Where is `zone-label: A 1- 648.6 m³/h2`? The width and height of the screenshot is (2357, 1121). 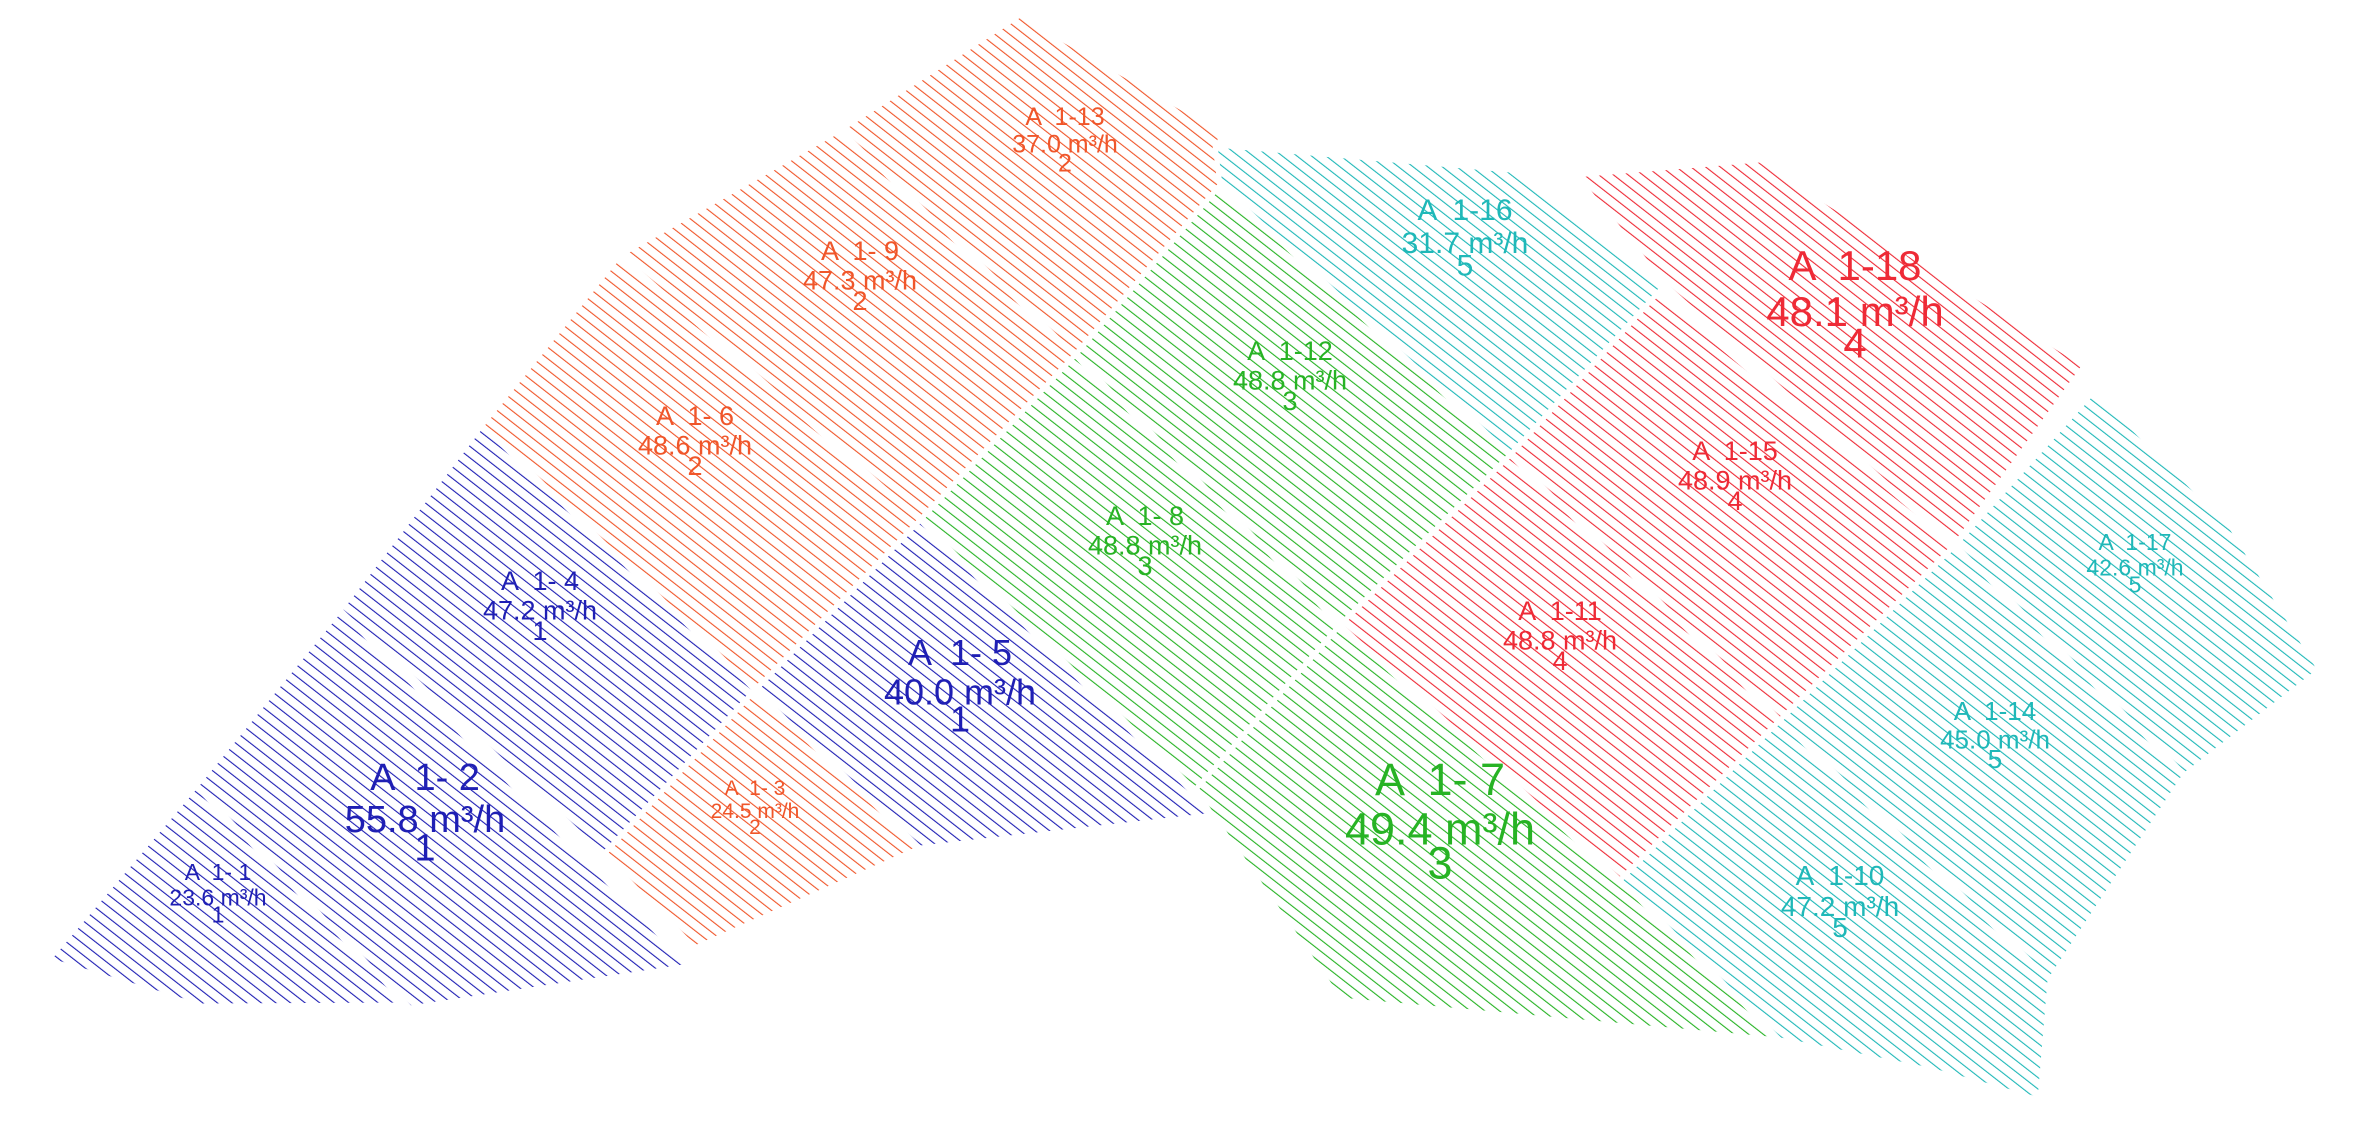
zone-label: A 1- 648.6 m³/h2 is located at coordinates (695, 441).